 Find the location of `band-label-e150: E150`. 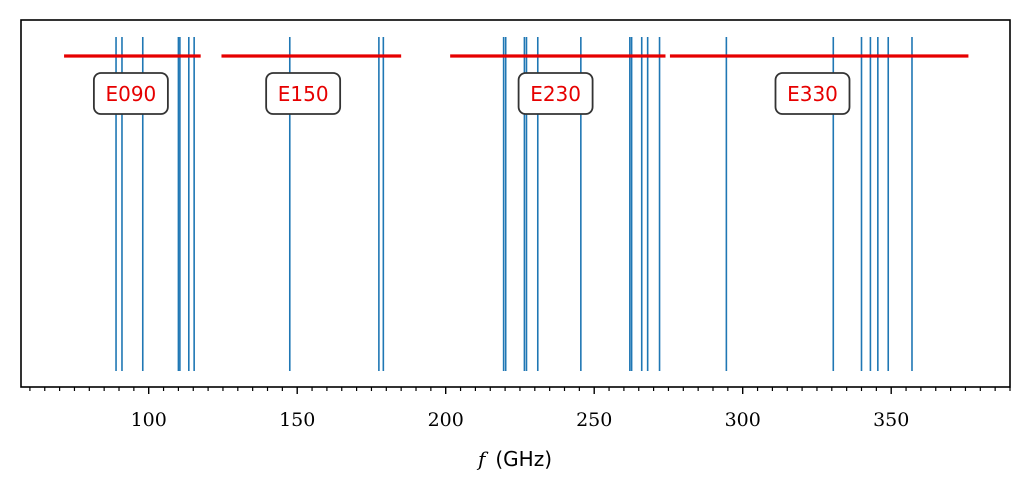

band-label-e150: E150 is located at coordinates (303, 94).